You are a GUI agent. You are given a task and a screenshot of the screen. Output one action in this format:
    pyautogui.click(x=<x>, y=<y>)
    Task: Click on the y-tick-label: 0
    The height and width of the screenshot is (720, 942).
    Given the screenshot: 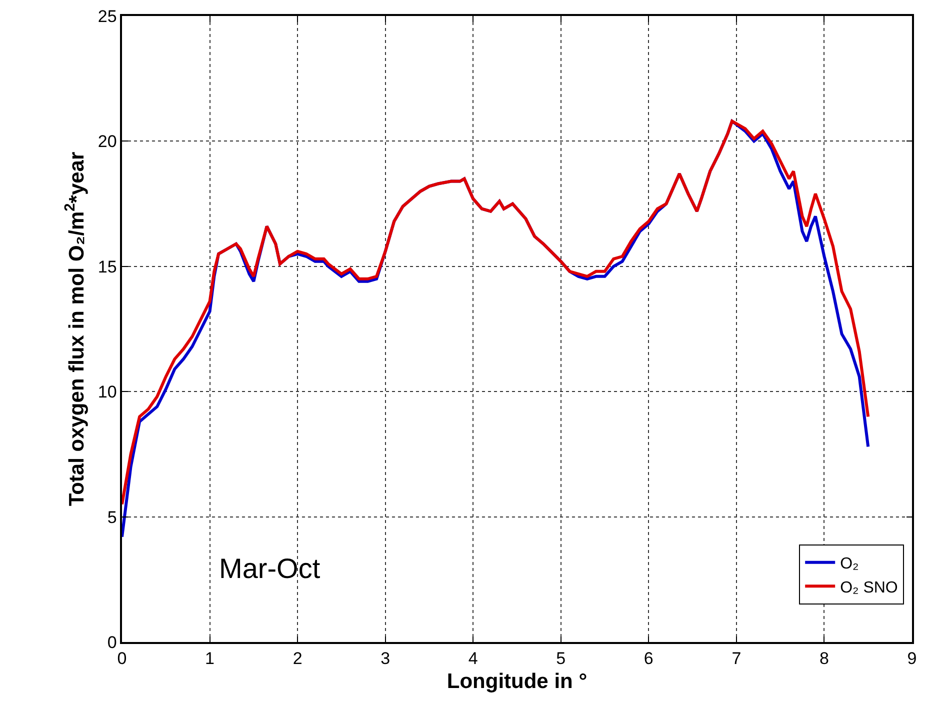 What is the action you would take?
    pyautogui.click(x=112, y=642)
    